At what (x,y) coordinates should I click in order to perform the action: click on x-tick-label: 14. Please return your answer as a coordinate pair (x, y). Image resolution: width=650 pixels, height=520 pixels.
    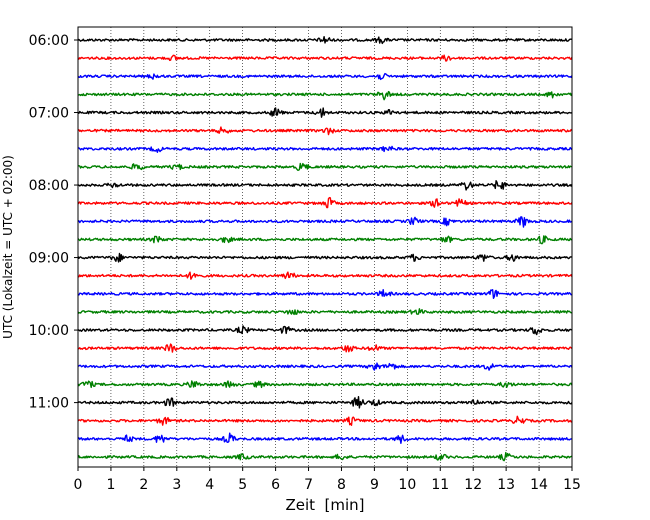
    Looking at the image, I should click on (539, 485).